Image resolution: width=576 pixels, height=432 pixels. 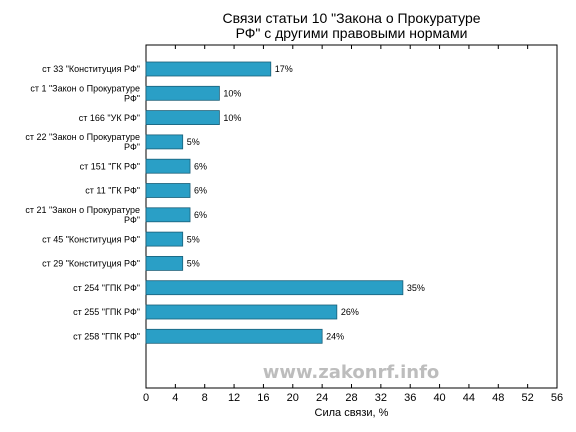 I want to click on x-tick-label: 24, so click(x=322, y=398).